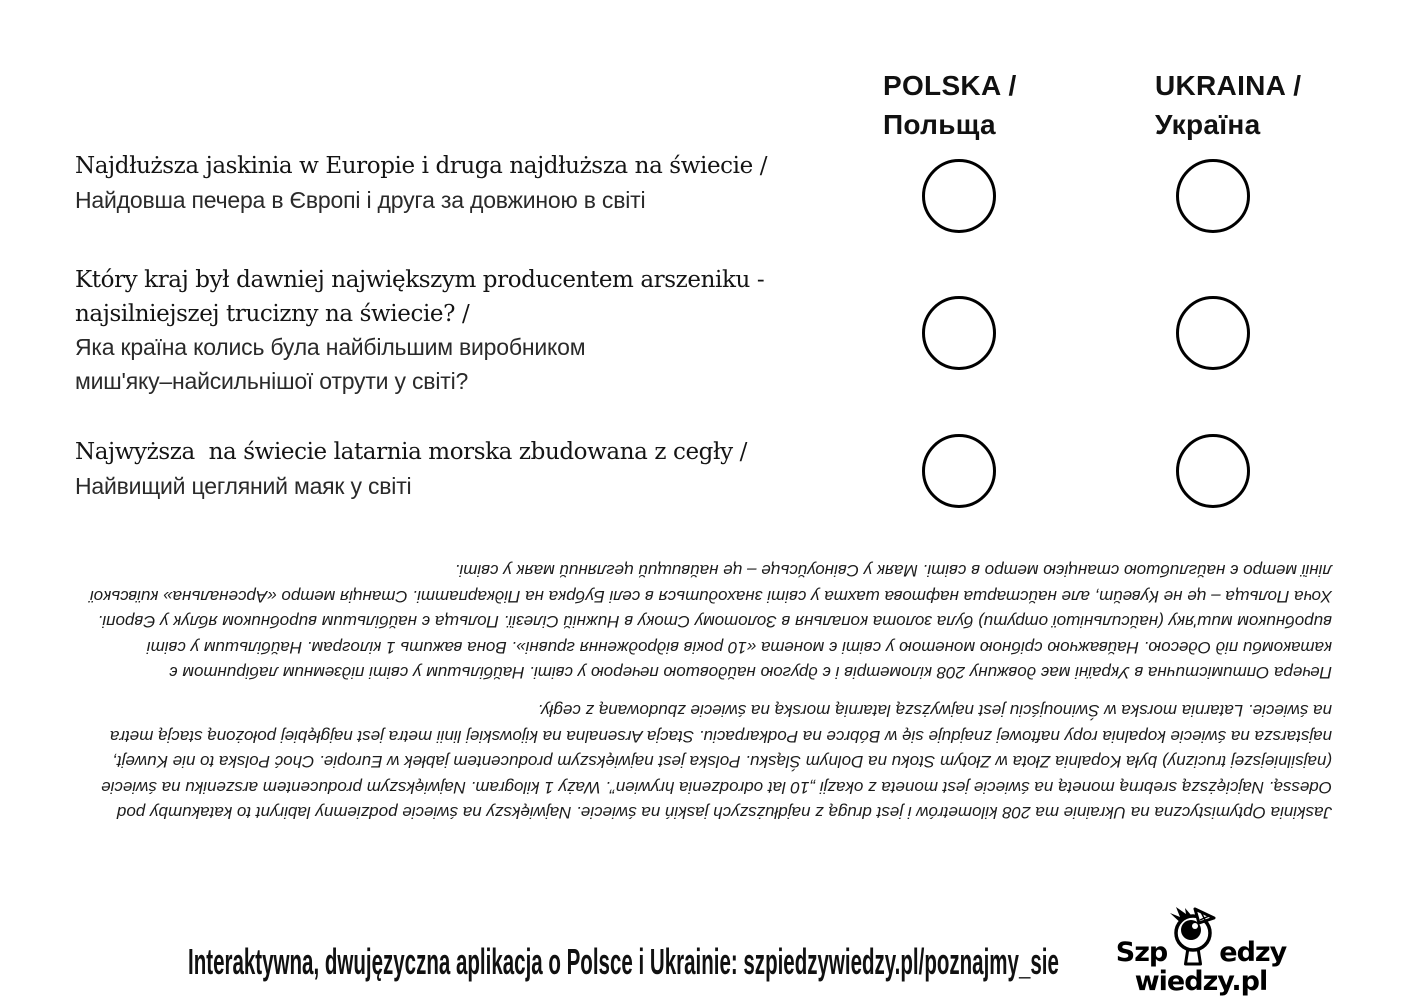  Describe the element at coordinates (1228, 105) in the screenshot. I see `column-header-ukraine: UKRAINA / Україна` at that location.